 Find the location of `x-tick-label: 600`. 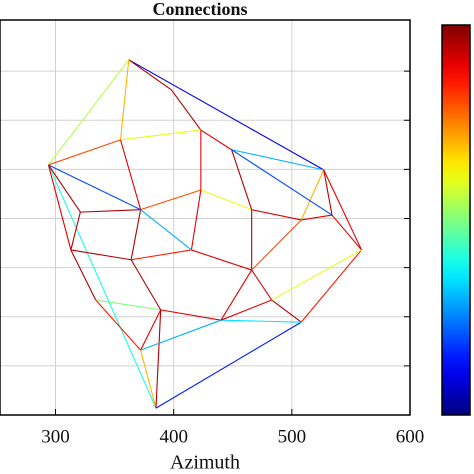

x-tick-label: 600 is located at coordinates (410, 436).